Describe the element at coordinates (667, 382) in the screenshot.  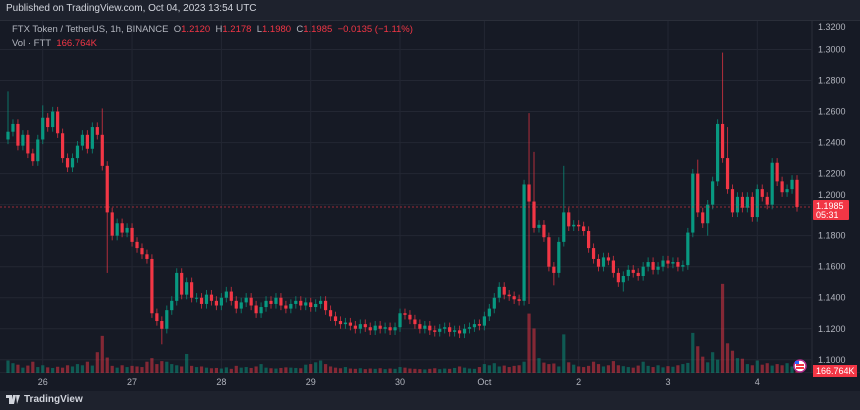
I see `time-tick-label: 3` at that location.